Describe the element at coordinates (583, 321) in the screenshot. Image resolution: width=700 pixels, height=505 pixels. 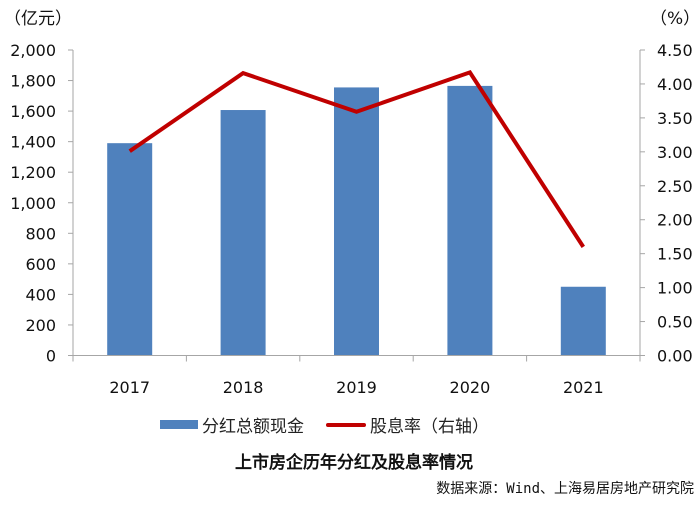
I see `bar-2021` at that location.